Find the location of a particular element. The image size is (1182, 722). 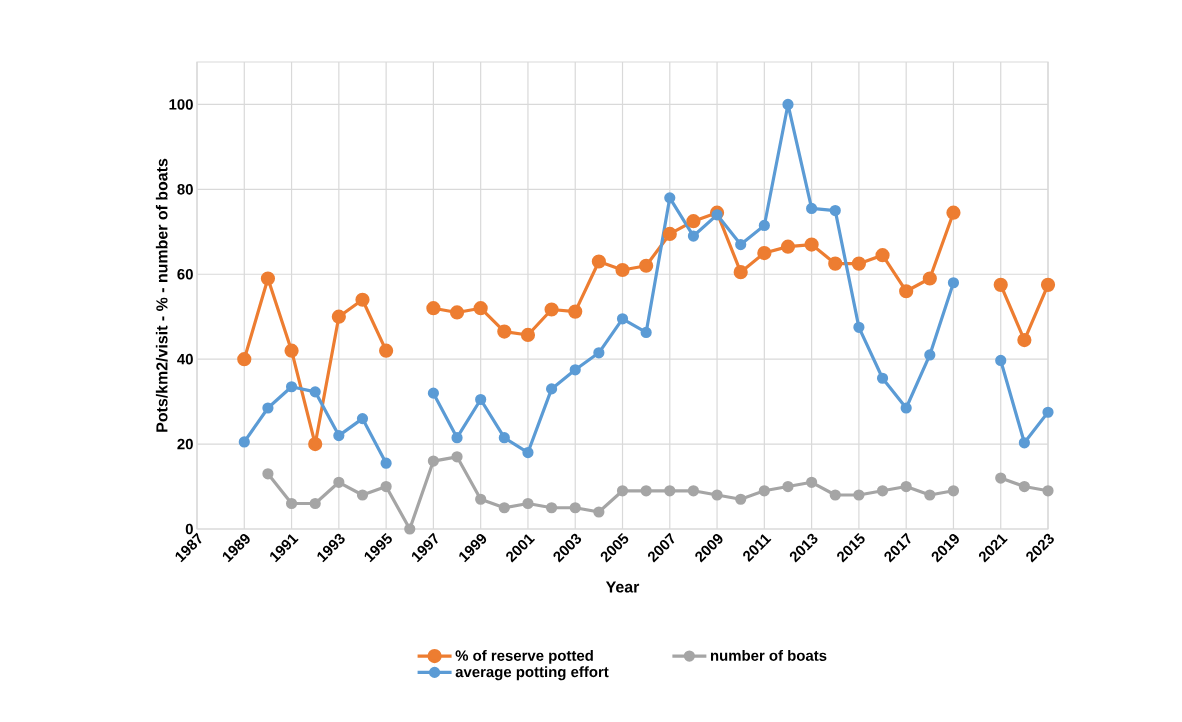

legend-label: average potting effort is located at coordinates (532, 673).